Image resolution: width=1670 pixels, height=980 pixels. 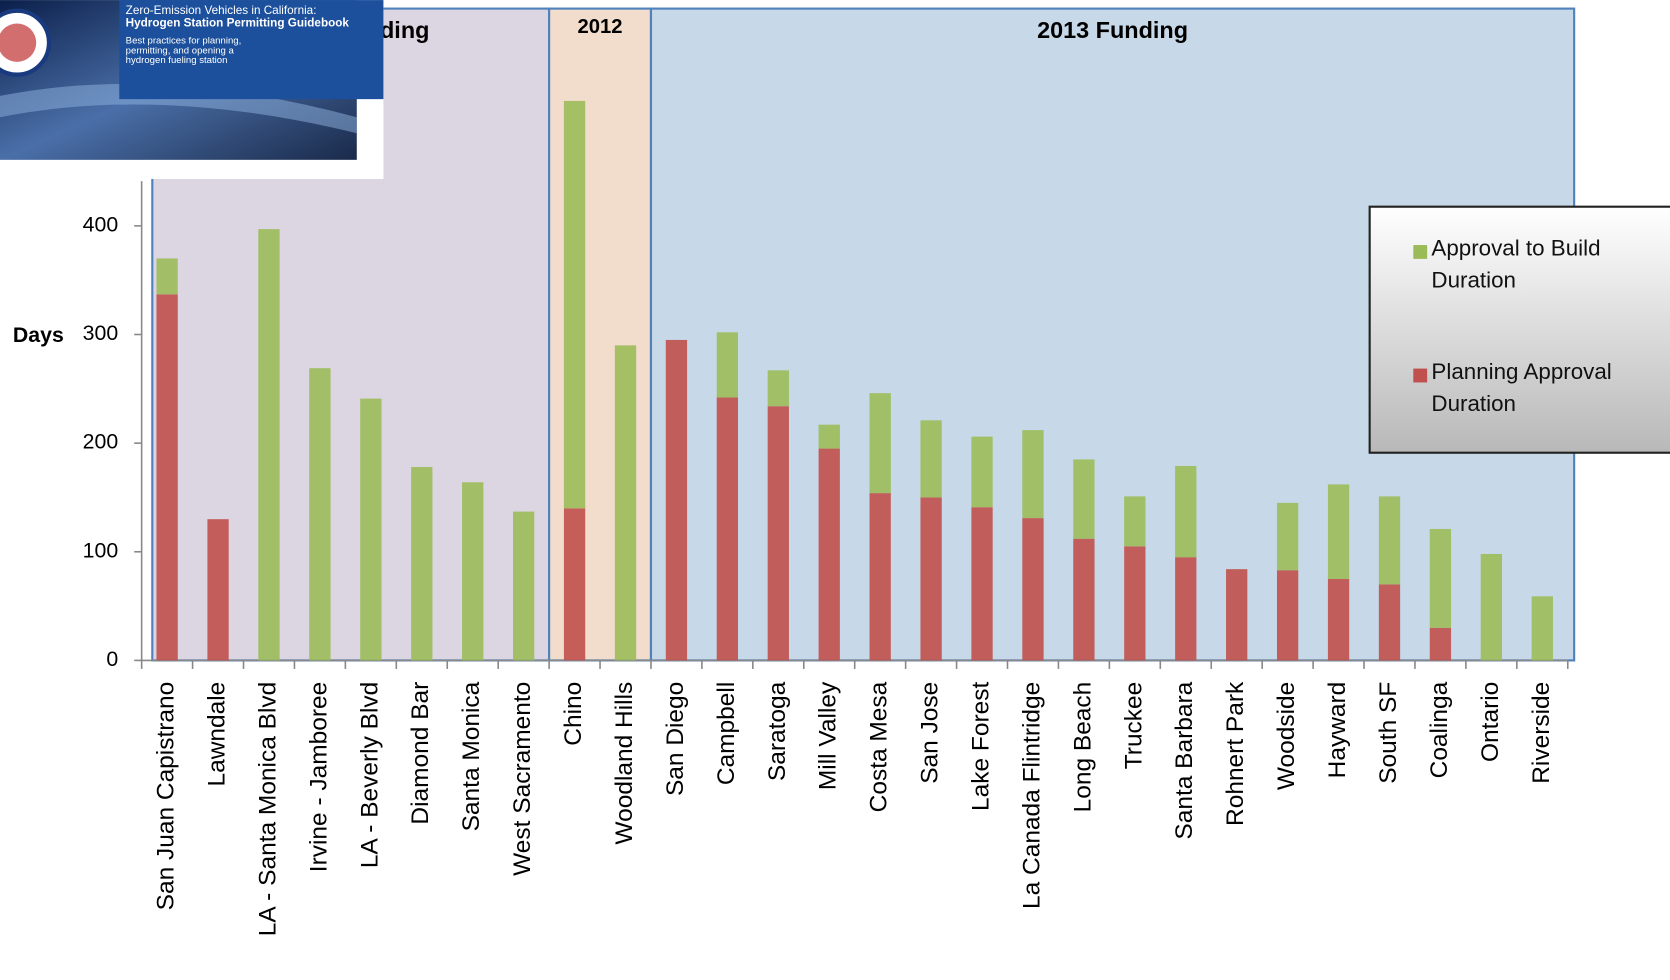 What do you see at coordinates (221, 11) in the screenshot?
I see `thumbnail-title: Zero-Emission Vehicles in California:` at bounding box center [221, 11].